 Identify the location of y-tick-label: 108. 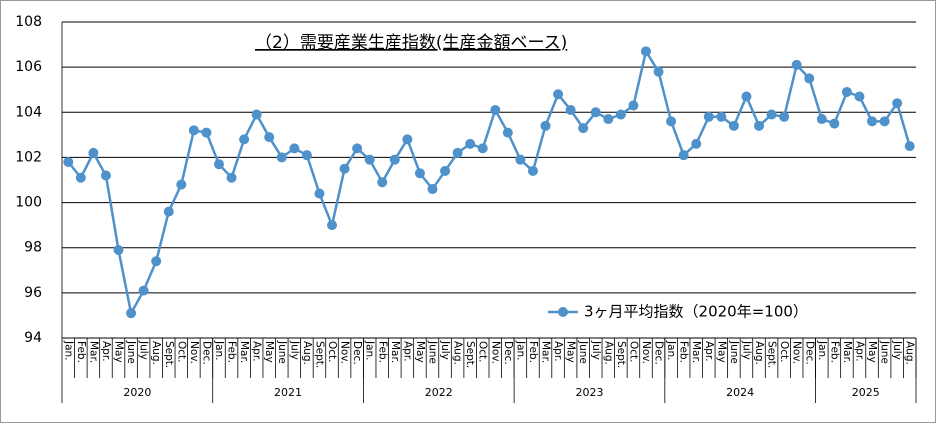
(28, 22).